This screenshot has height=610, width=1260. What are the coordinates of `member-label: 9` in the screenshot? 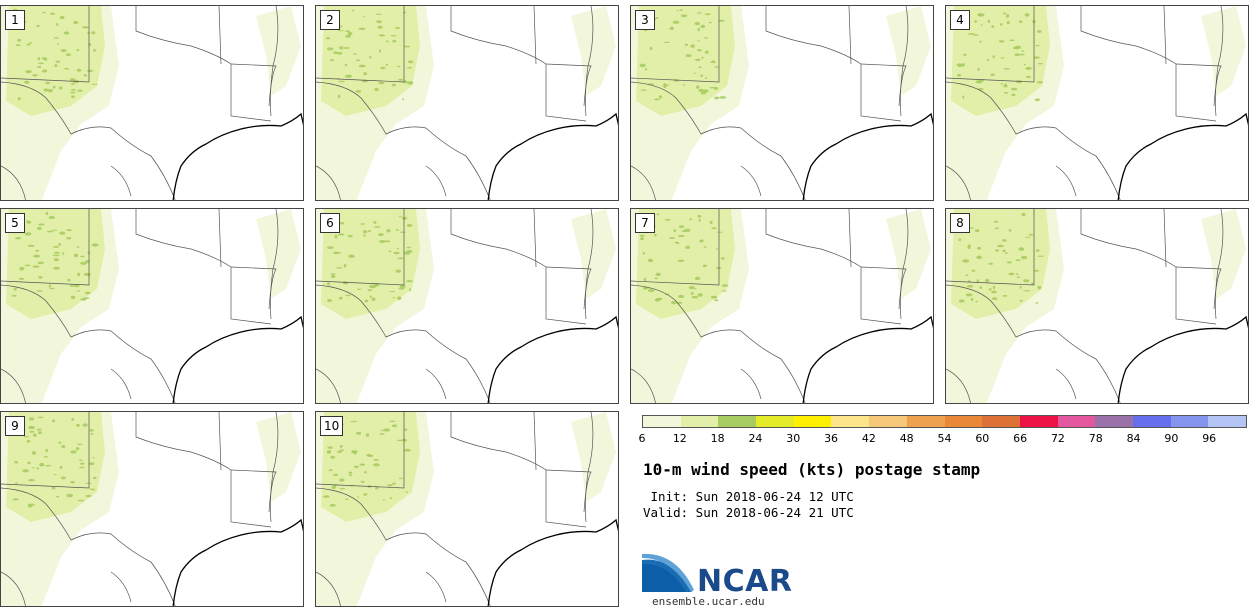 It's located at (15, 426).